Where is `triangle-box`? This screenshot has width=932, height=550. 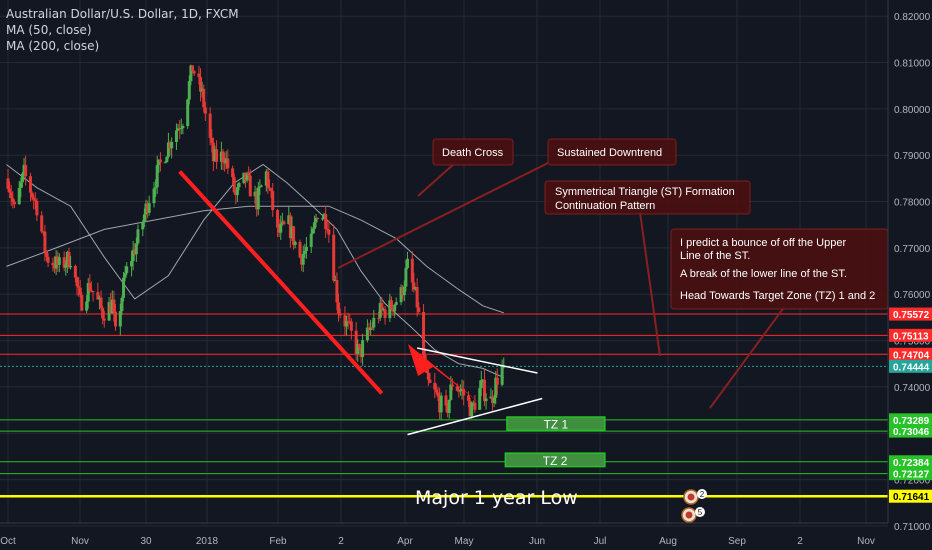
triangle-box is located at coordinates (647, 197).